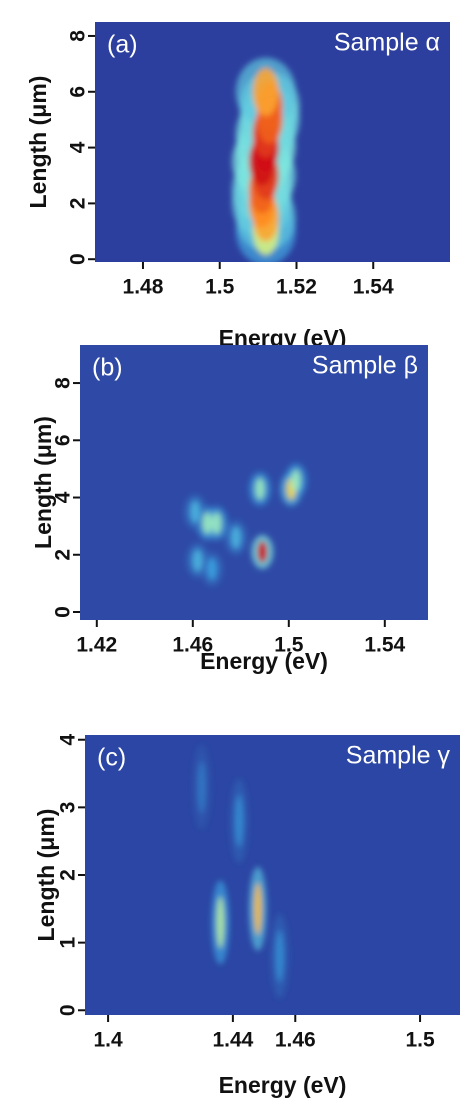  I want to click on x-tick-label: 1.4, so click(108, 1040).